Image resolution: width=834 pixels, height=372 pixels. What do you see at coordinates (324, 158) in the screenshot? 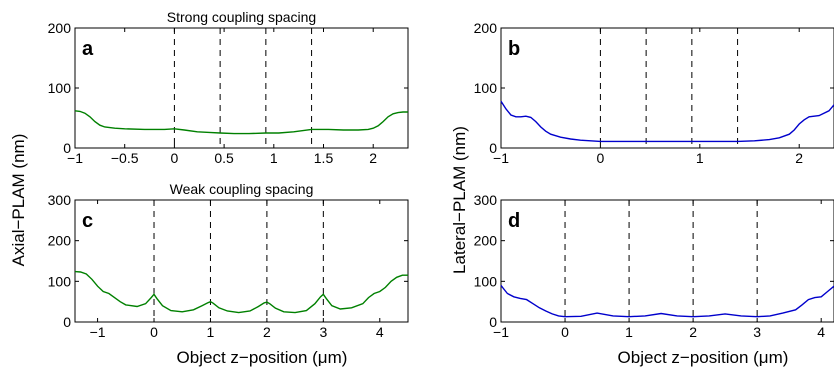
I see `x-tick-label: 1.5` at bounding box center [324, 158].